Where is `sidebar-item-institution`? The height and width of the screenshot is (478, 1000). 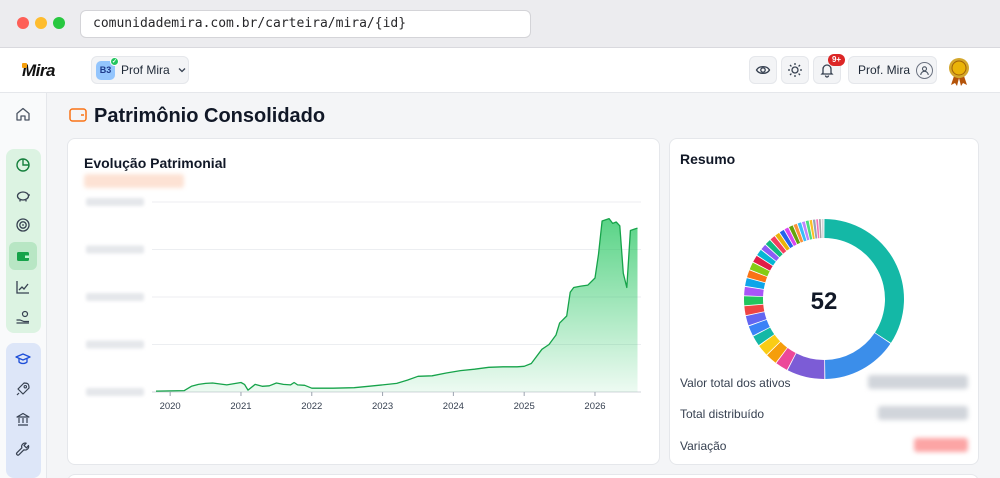
sidebar-item-institution is located at coordinates (23, 419).